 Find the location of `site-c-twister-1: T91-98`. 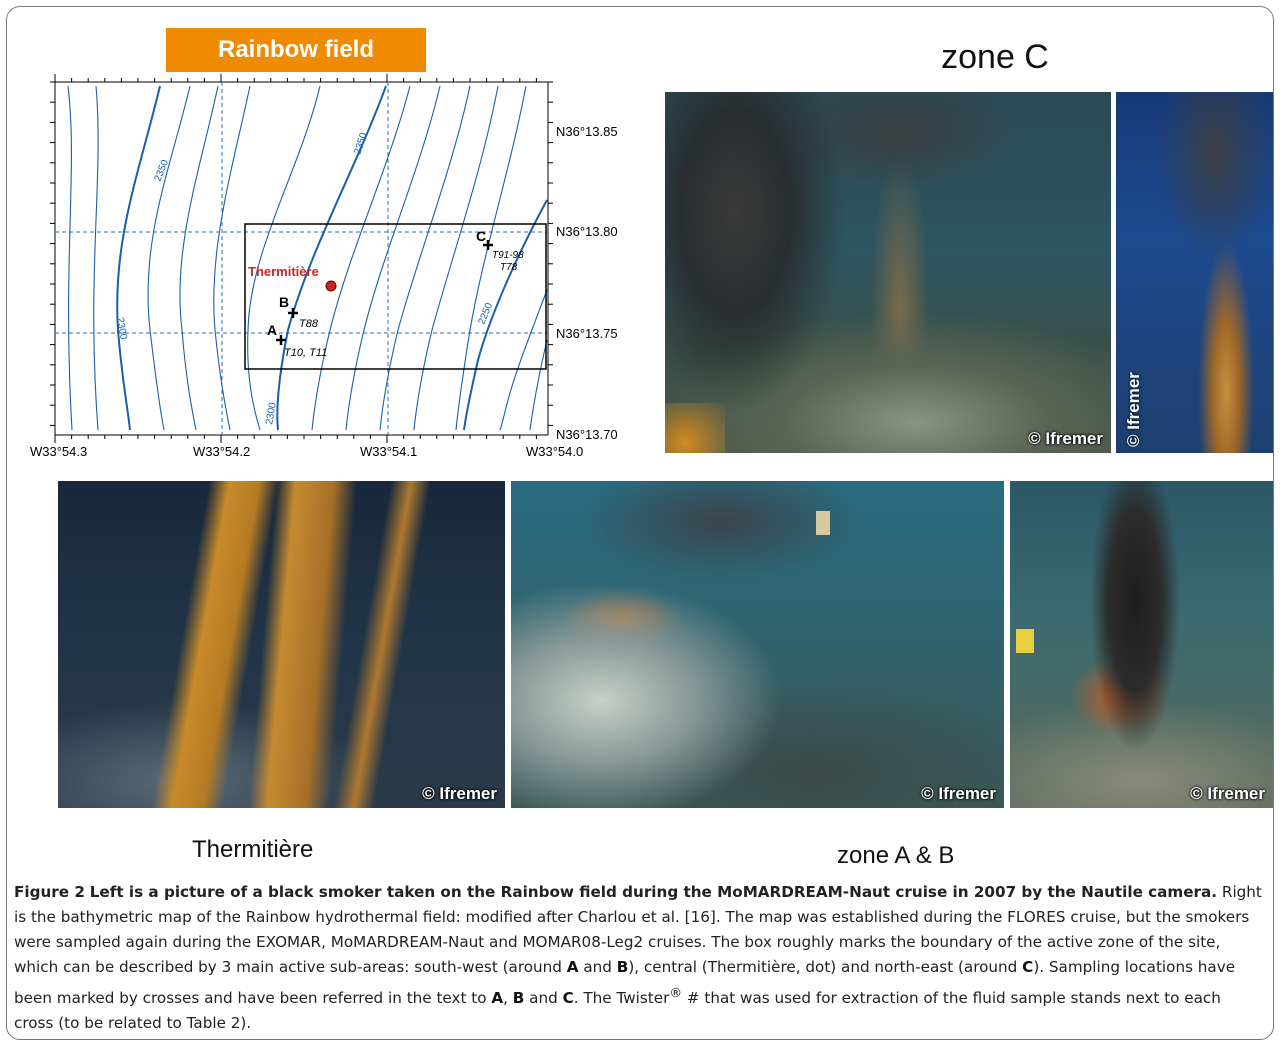

site-c-twister-1: T91-98 is located at coordinates (508, 255).